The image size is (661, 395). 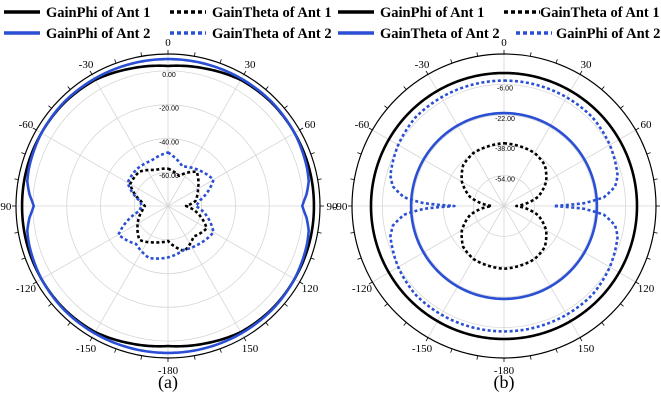 What do you see at coordinates (169, 109) in the screenshot?
I see `radial-tick-label: -20.00` at bounding box center [169, 109].